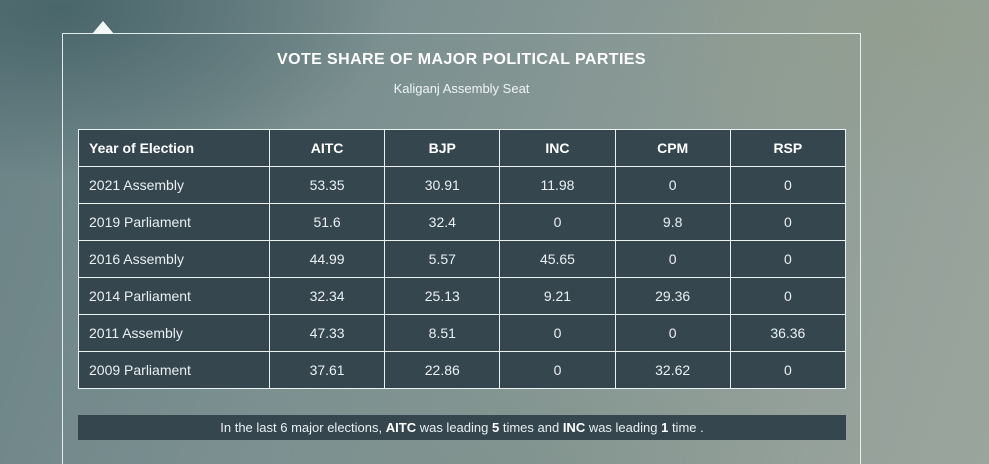  What do you see at coordinates (442, 370) in the screenshot?
I see `value-cell: 22.86` at bounding box center [442, 370].